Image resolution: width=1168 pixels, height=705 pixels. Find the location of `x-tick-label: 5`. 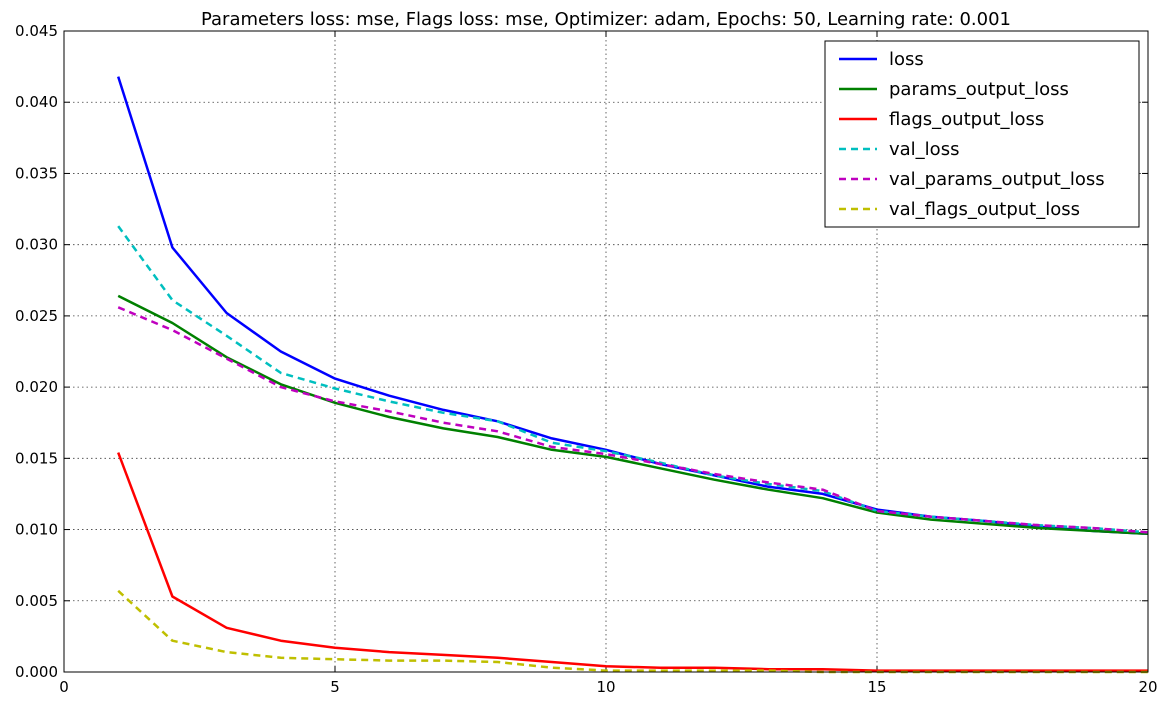

x-tick-label: 5 is located at coordinates (335, 687).